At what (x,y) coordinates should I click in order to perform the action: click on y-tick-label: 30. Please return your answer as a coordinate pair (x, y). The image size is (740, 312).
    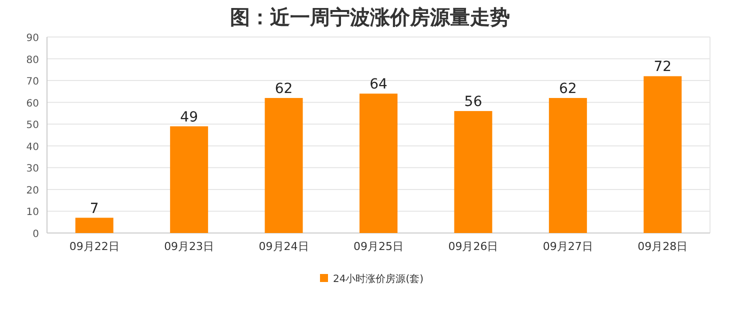
    Looking at the image, I should click on (32, 169).